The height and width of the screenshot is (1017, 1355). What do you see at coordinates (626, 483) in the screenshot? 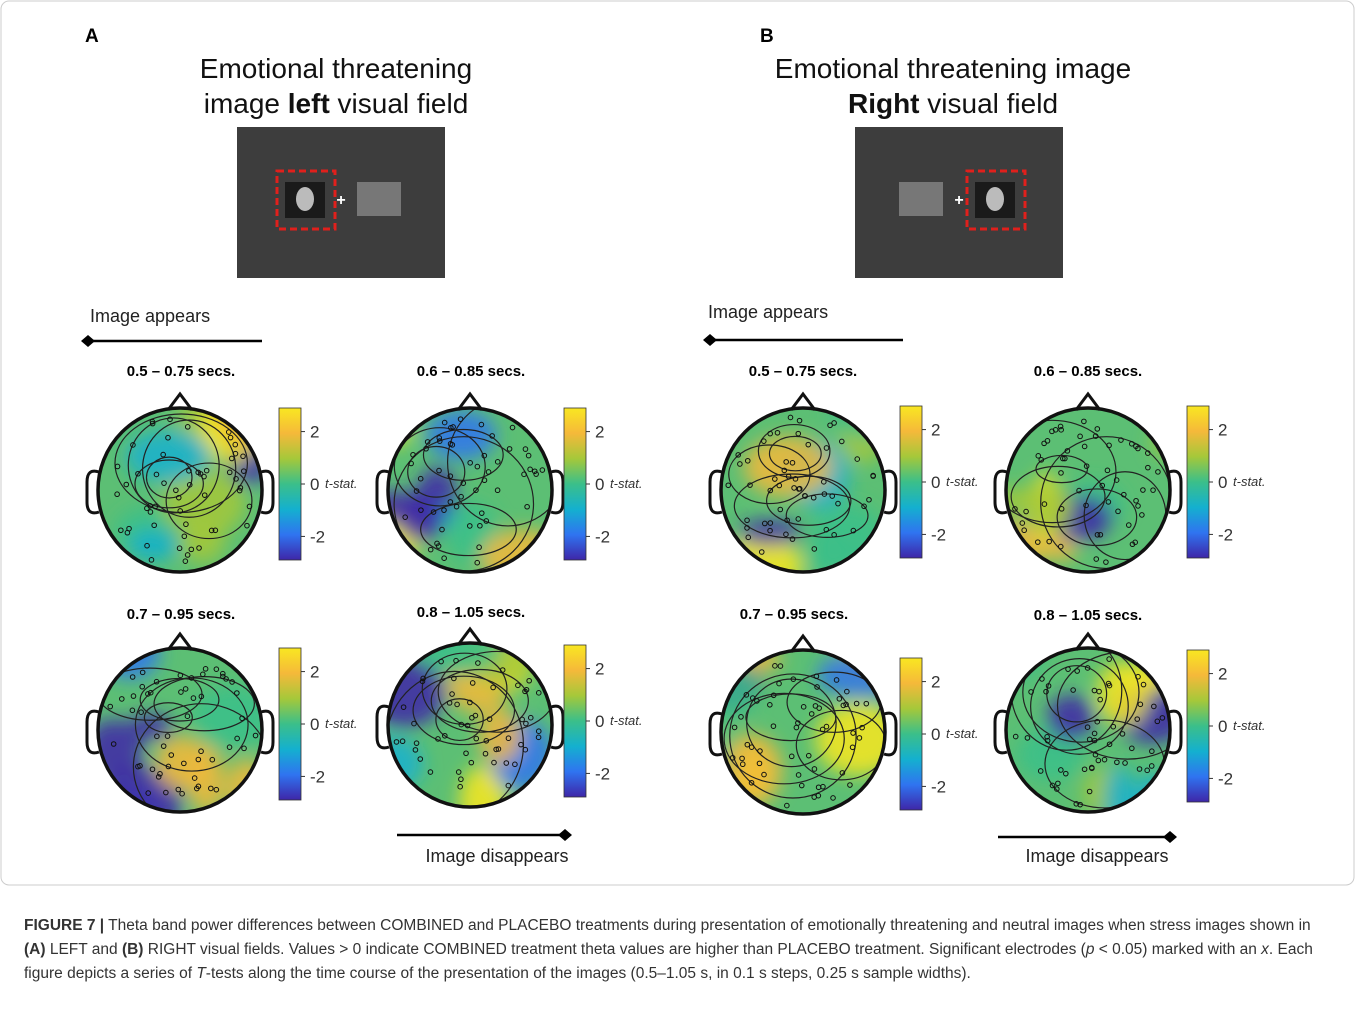
I see `colorbar-label: t-stat.` at bounding box center [626, 483].